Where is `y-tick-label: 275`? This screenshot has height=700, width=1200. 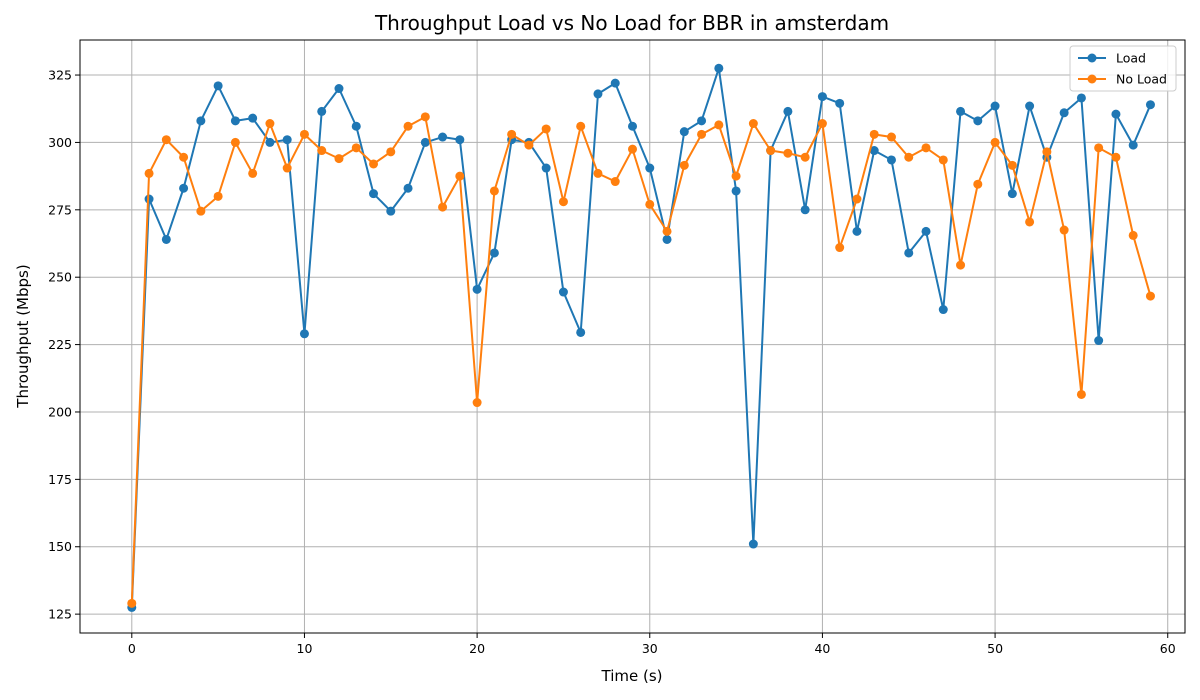 y-tick-label: 275 is located at coordinates (60, 209).